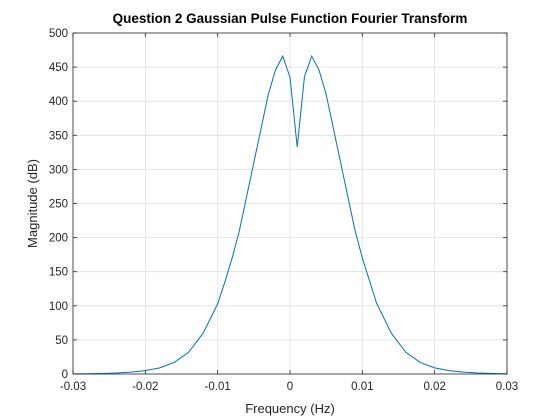  Describe the element at coordinates (32, 203) in the screenshot. I see `y-axis-label: Magnitude (dB)` at that location.